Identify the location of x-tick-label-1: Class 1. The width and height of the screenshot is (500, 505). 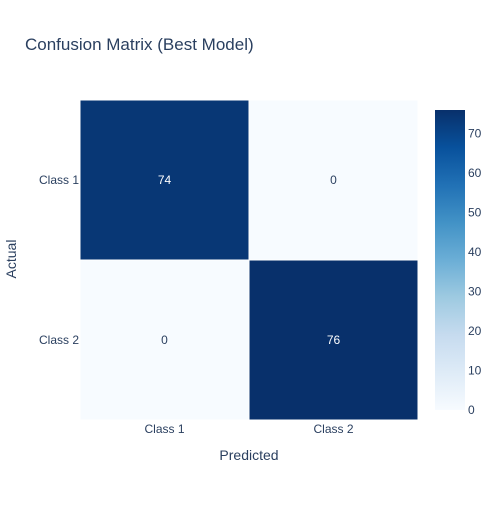
(164, 429).